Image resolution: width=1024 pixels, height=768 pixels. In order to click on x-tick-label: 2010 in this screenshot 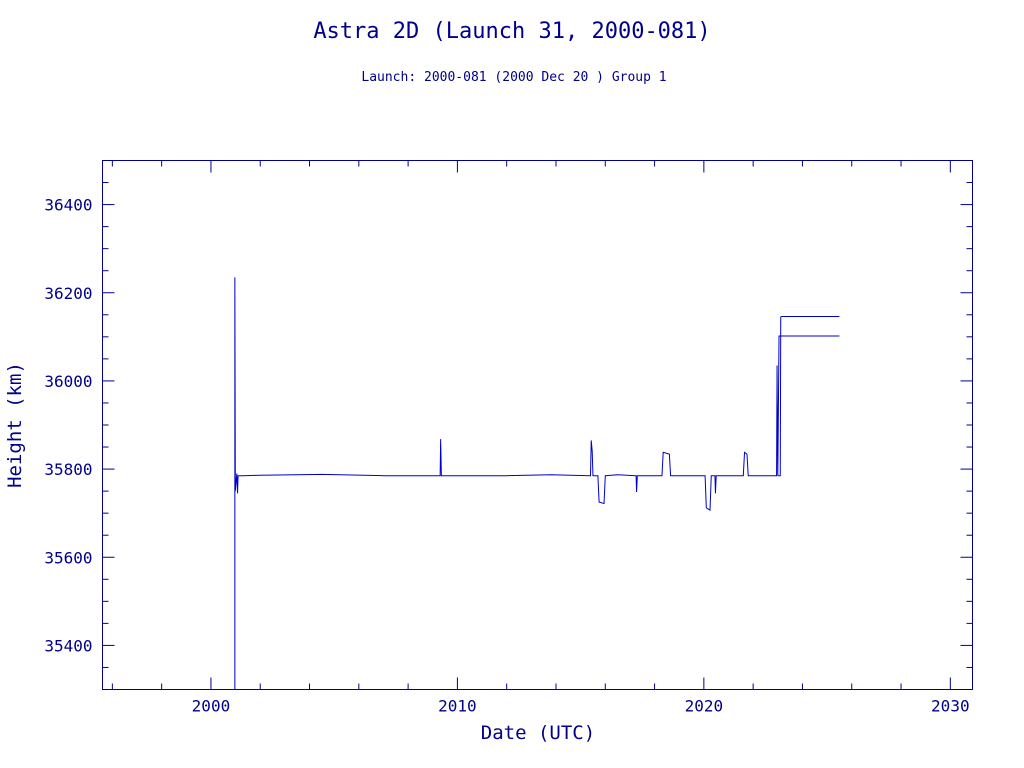, I will do `click(457, 706)`.